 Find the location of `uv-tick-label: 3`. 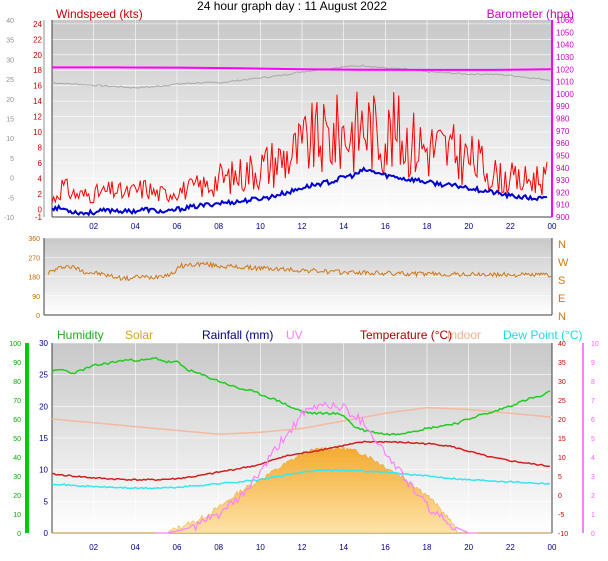

uv-tick-label: 3 is located at coordinates (593, 477).